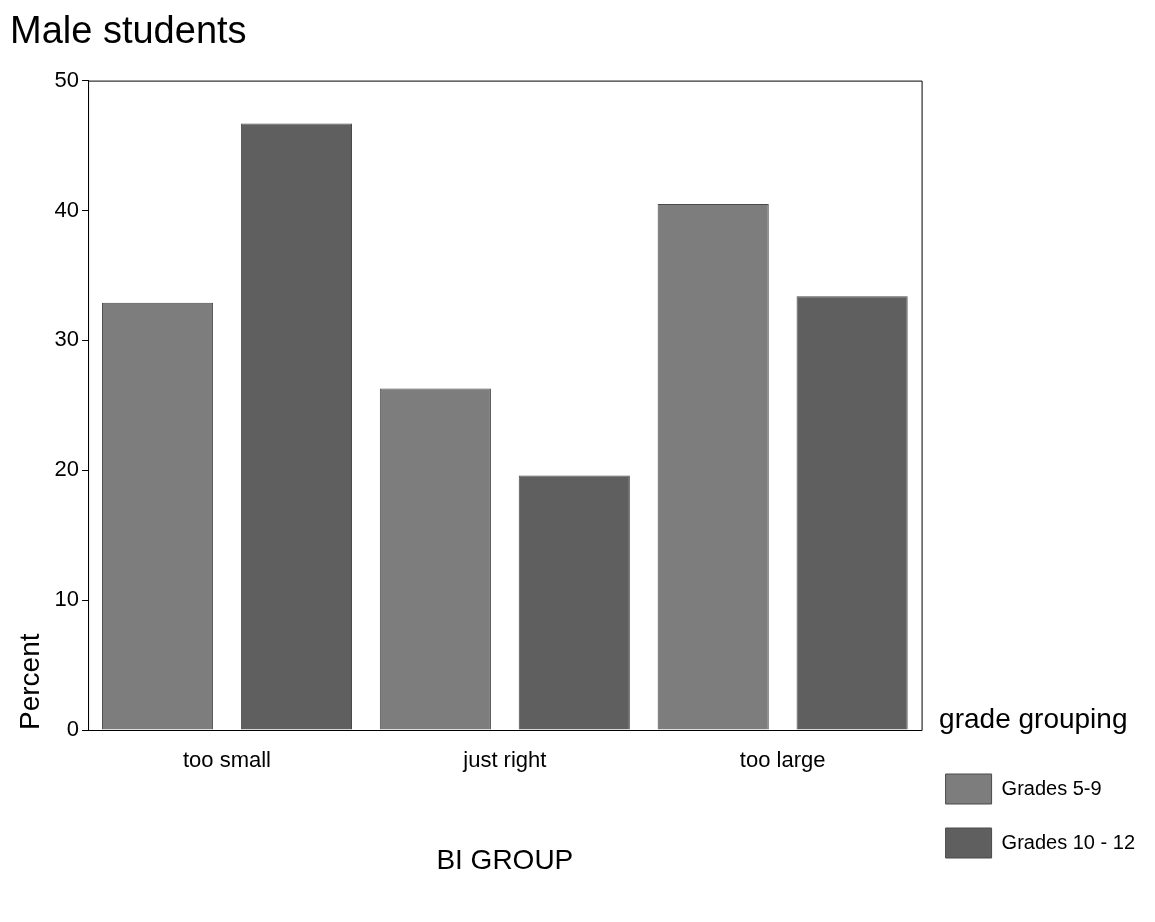 The height and width of the screenshot is (922, 1155). Describe the element at coordinates (73, 729) in the screenshot. I see `y-tick-label: 0` at that location.